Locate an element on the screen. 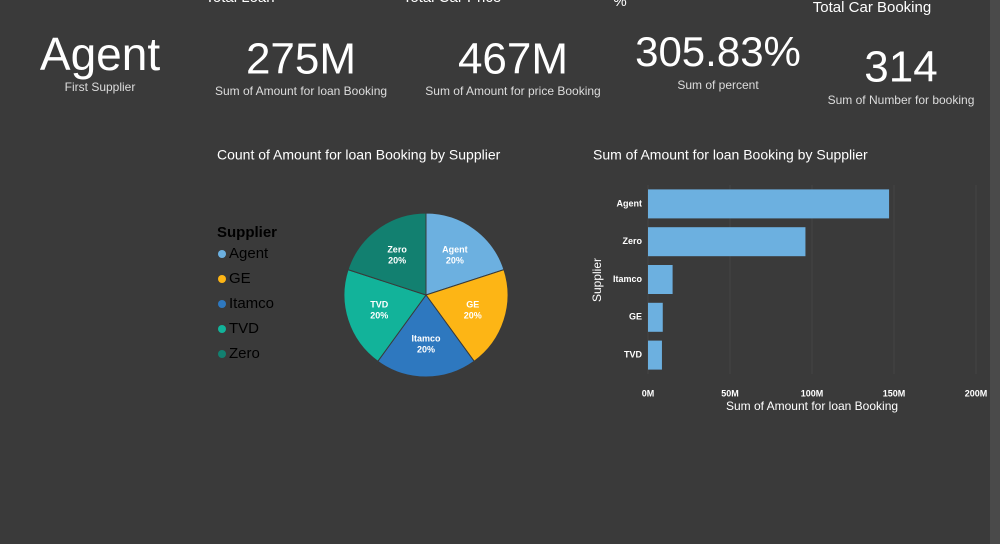  legend-label: Itamco is located at coordinates (251, 303).